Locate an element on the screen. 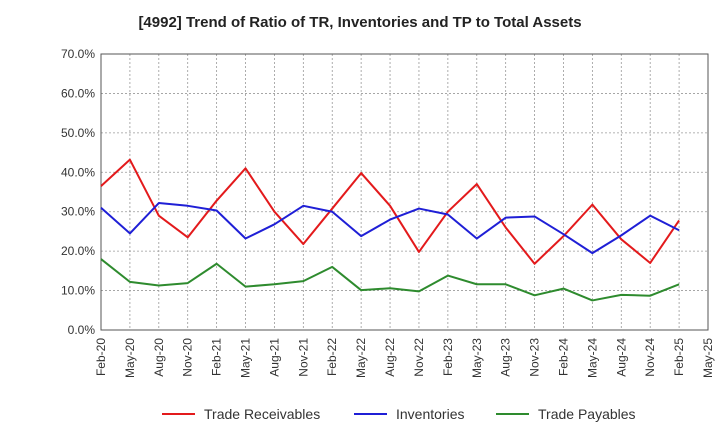 The image size is (720, 440). legend-item: Trade Receivables is located at coordinates (241, 414).